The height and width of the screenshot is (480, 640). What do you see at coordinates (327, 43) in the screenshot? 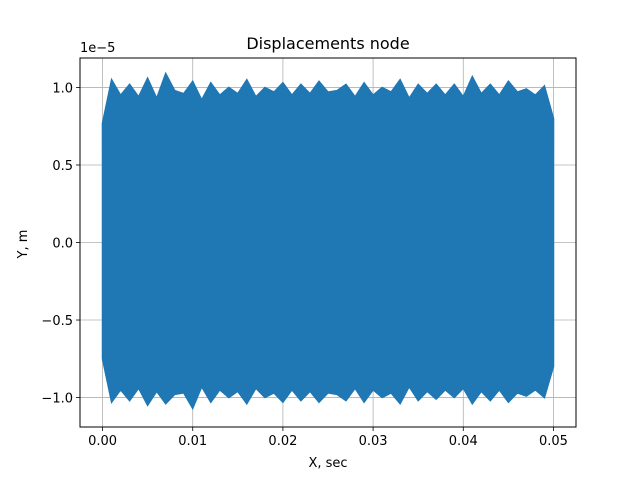
I see `chart-title: Displacements node` at bounding box center [327, 43].